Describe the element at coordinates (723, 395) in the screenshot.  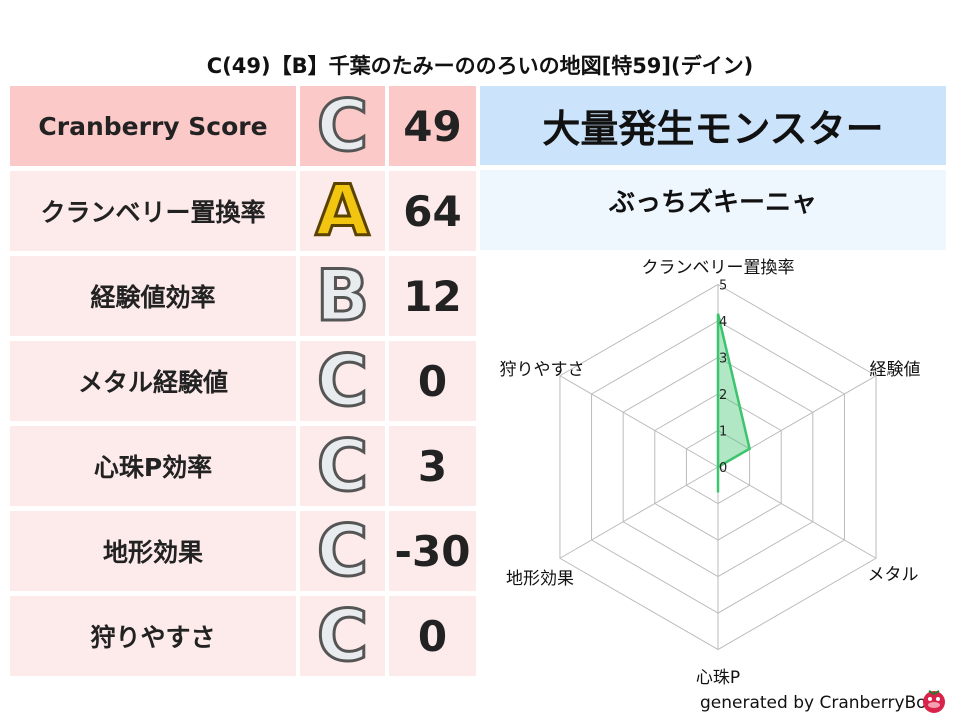
I see `radar-tick-label: 2` at that location.